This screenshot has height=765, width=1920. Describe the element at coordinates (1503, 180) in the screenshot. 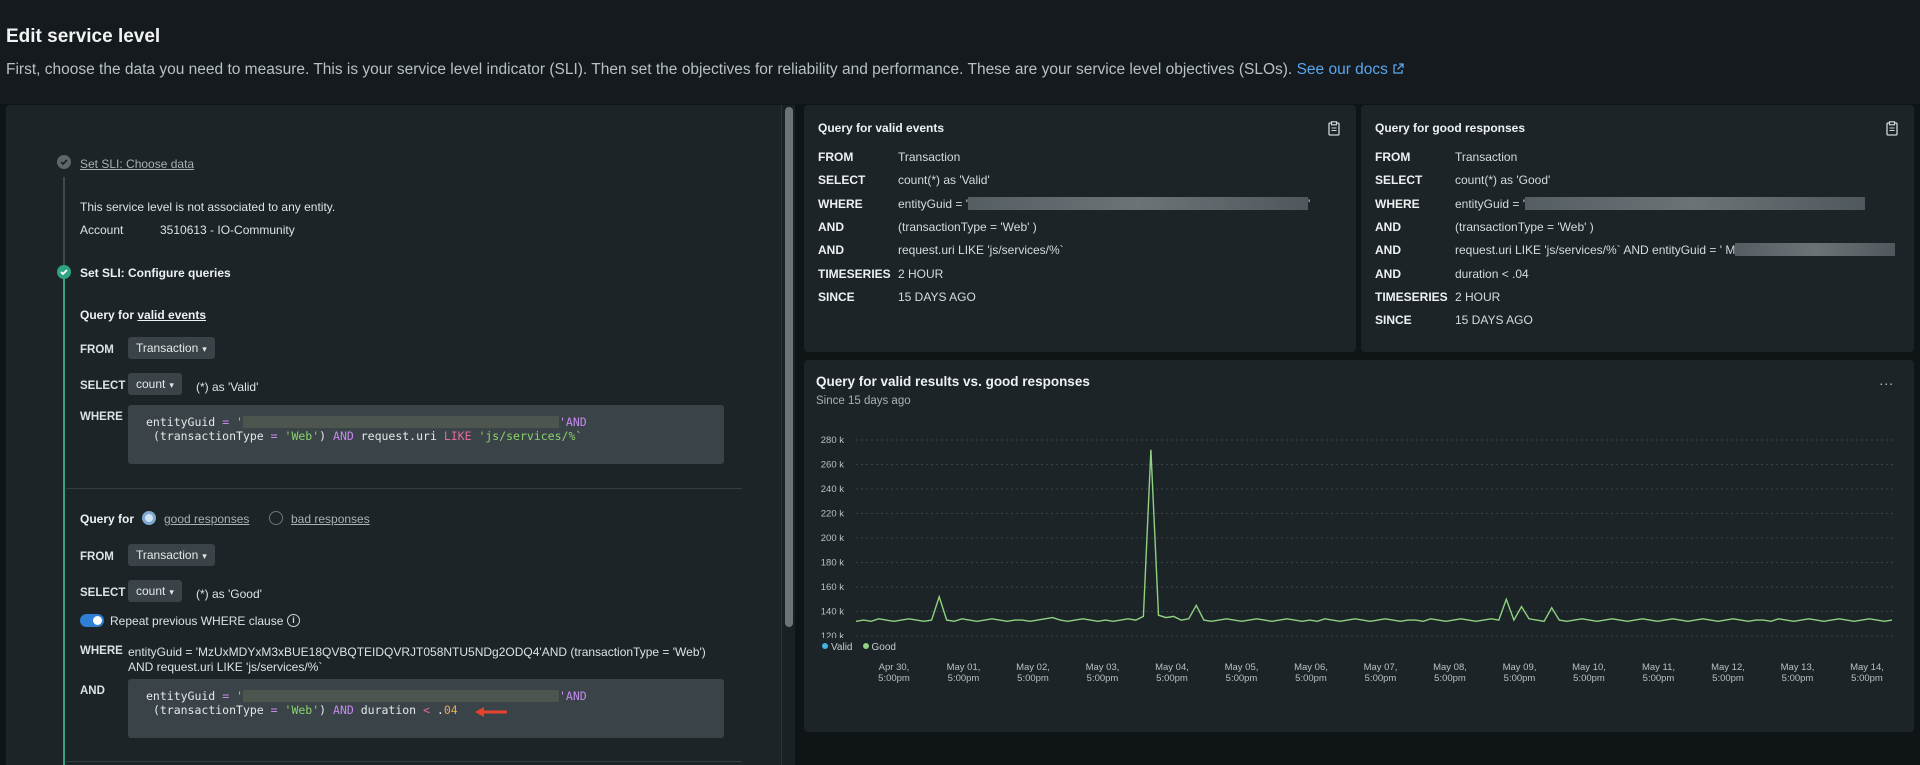

I see `query-value: count(*) as 'Good'` at that location.